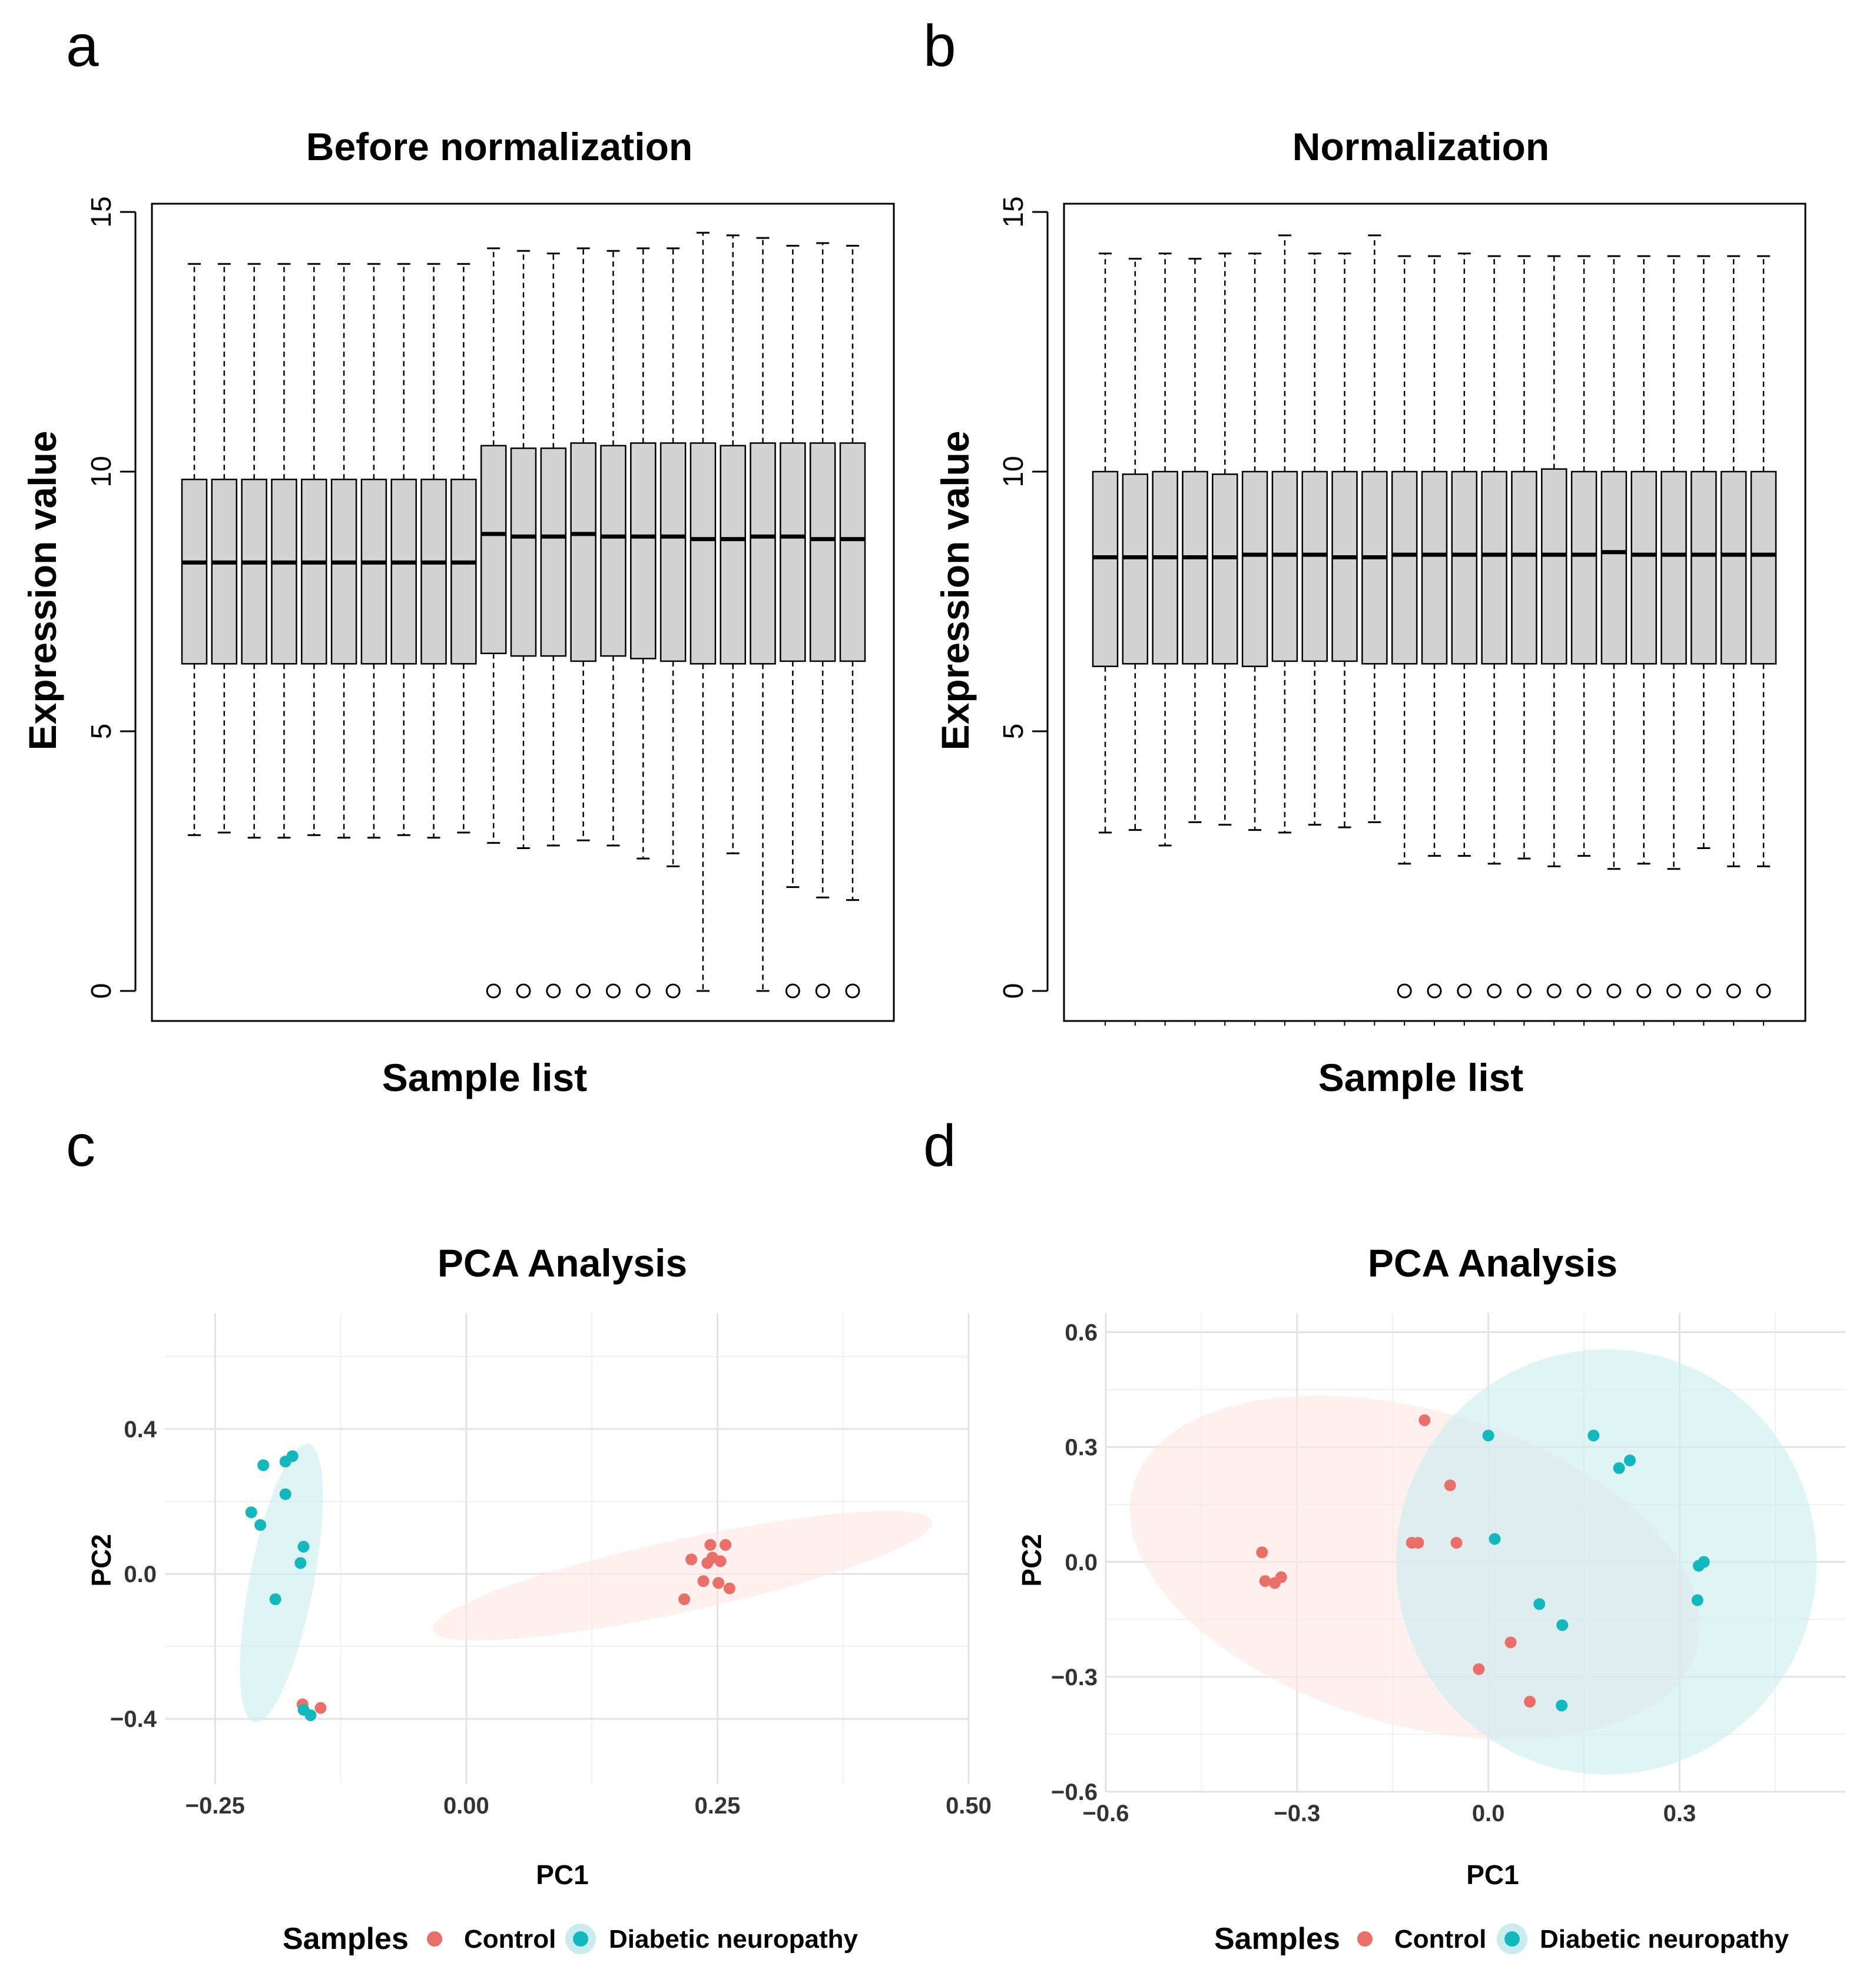  What do you see at coordinates (939, 46) in the screenshot?
I see `panel-label-b: b` at bounding box center [939, 46].